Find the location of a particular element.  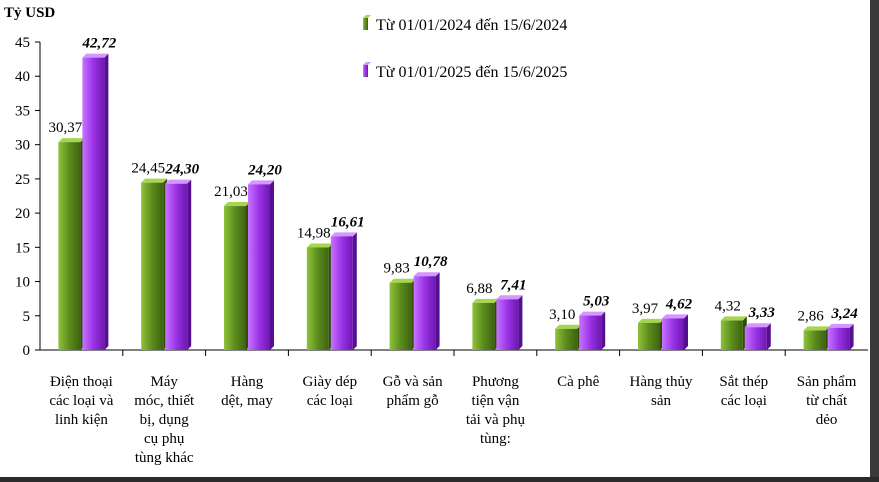

x-category-label-line: Hàng thủy is located at coordinates (661, 382).